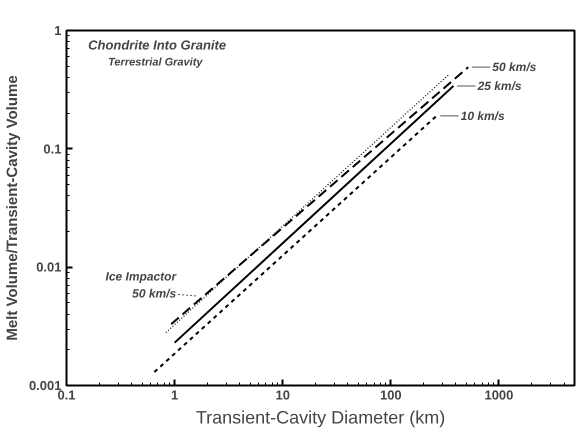 This screenshot has width=580, height=432. What do you see at coordinates (499, 85) in the screenshot?
I see `text: 25 km/s` at bounding box center [499, 85].